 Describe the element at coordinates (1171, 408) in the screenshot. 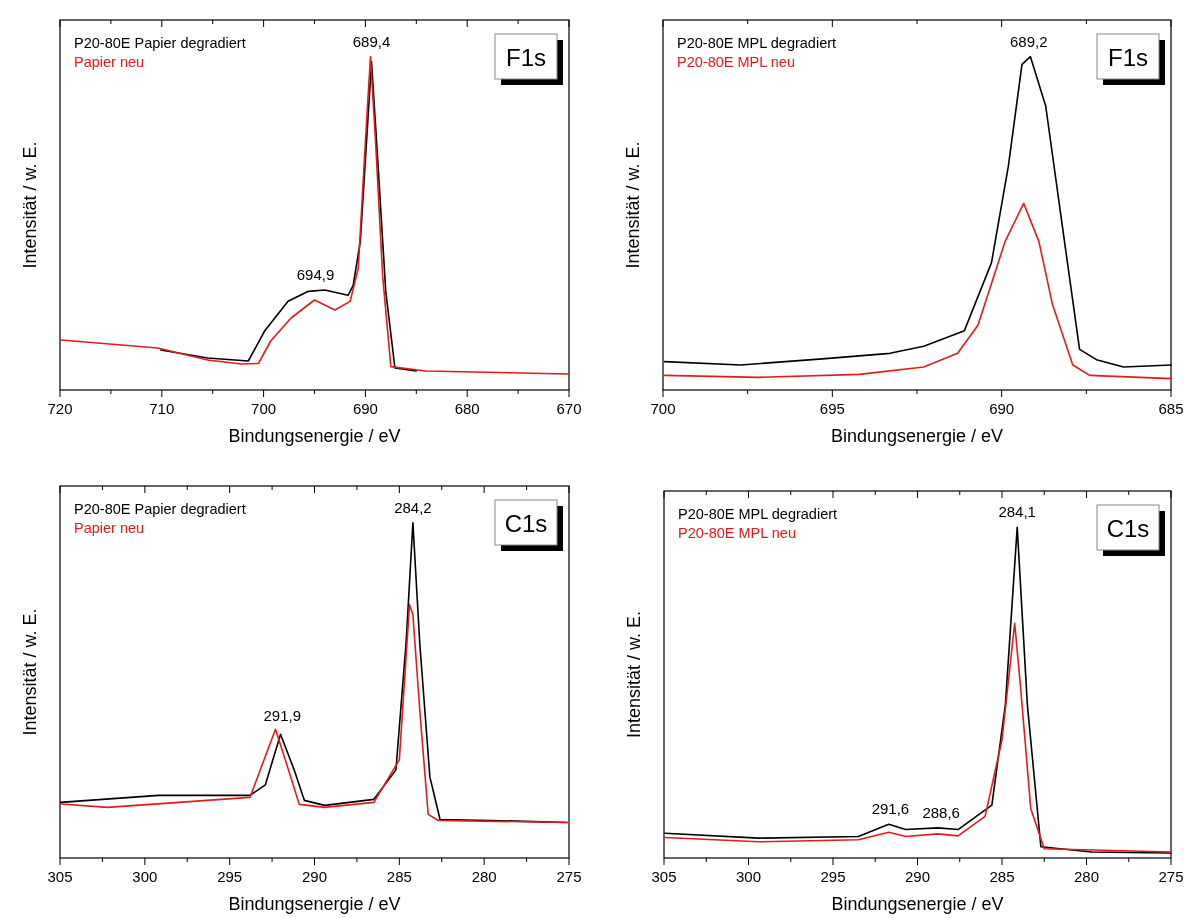

I see `x-tick-label: 685` at that location.